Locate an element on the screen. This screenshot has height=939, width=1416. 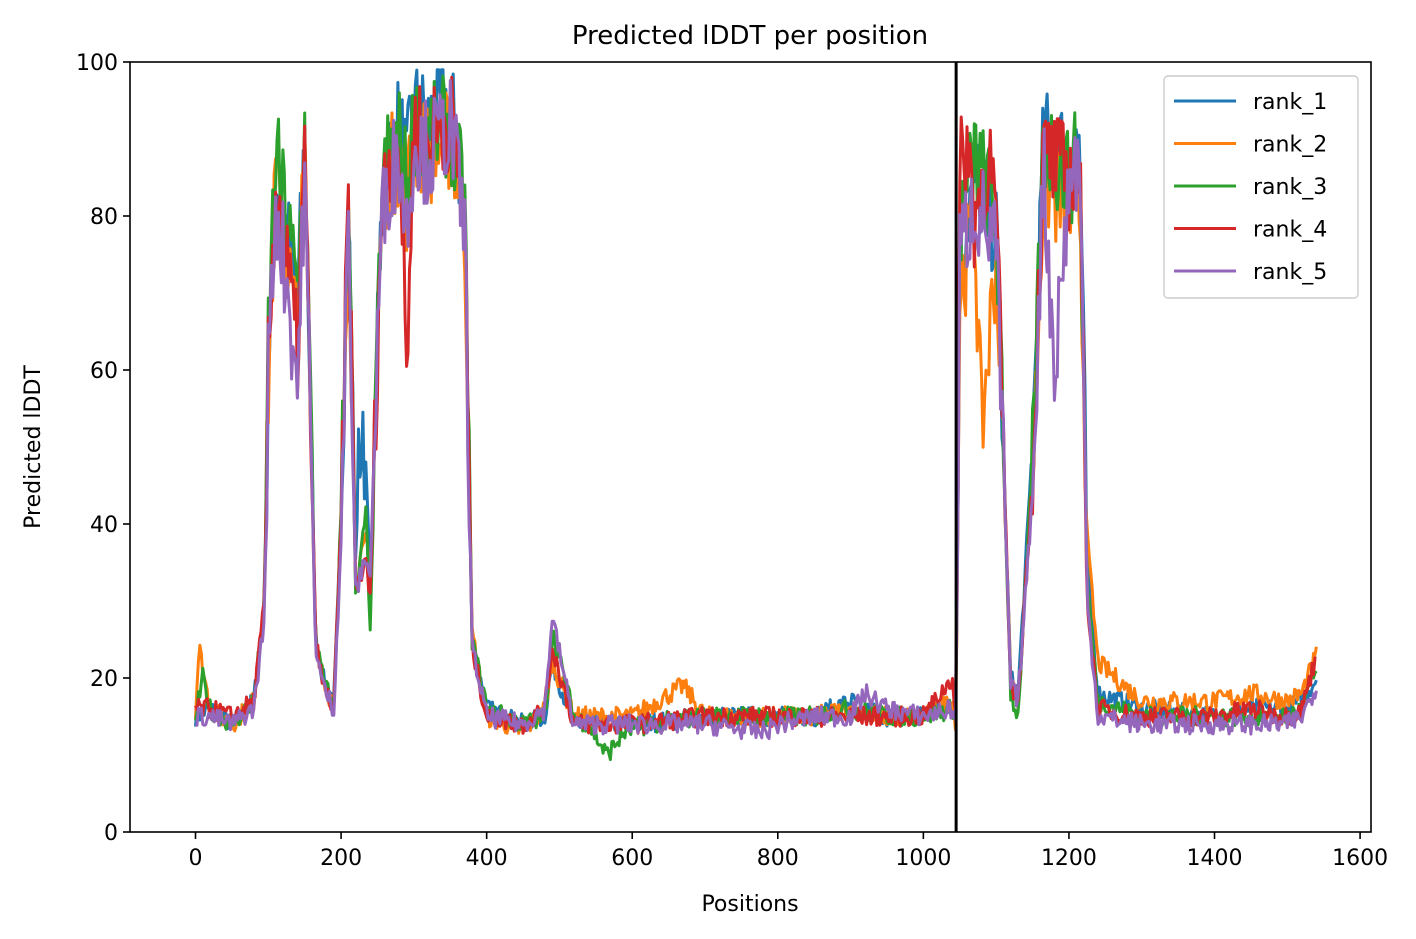
y-tick-label: 60 is located at coordinates (104, 371).